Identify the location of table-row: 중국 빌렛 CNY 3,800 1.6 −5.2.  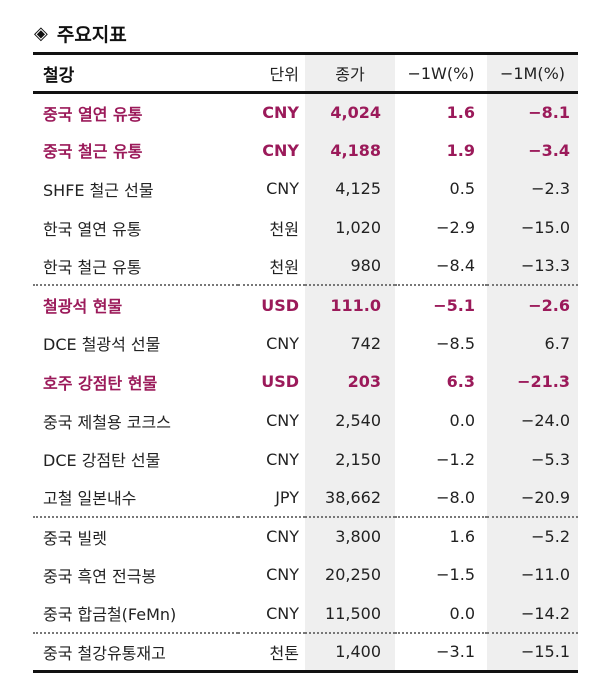
(305, 536).